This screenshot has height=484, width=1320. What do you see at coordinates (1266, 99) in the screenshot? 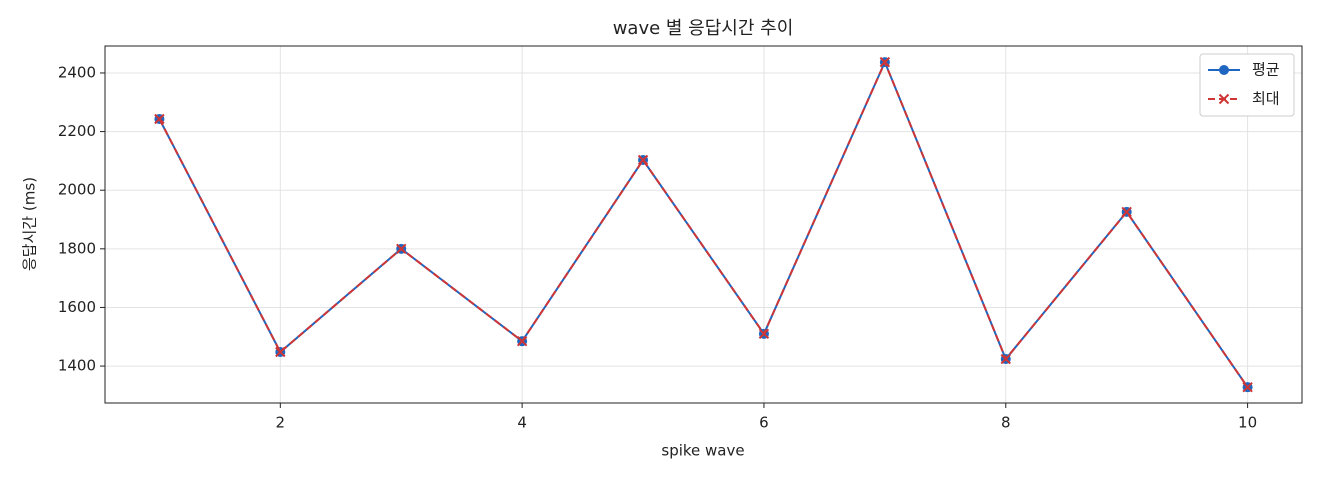
I see `legend-label: 최대` at bounding box center [1266, 99].